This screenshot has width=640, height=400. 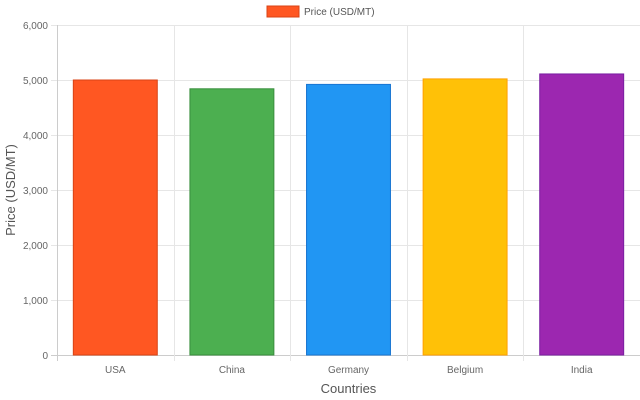 I want to click on y-tick-label: 1,000, so click(x=35, y=301).